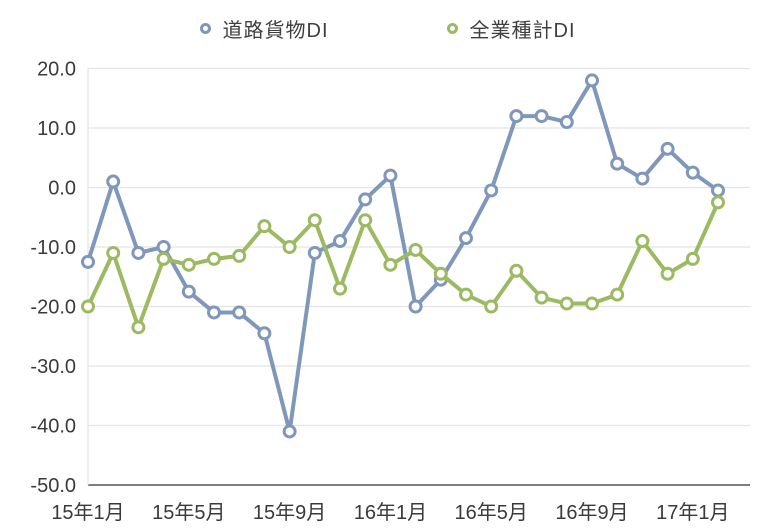  I want to click on legend-label: 道路貨物DI, so click(275, 31).